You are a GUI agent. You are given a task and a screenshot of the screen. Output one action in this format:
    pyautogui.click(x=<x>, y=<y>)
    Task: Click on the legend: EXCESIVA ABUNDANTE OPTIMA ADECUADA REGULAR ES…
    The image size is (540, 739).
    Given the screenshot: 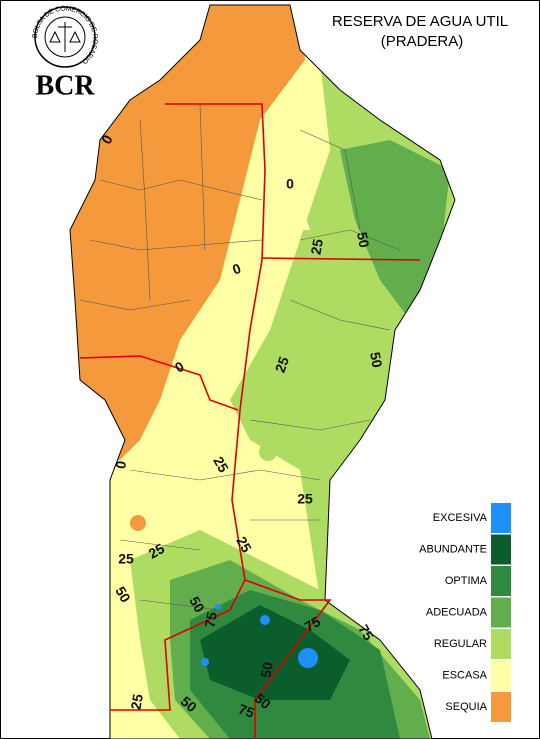 What is the action you would take?
    pyautogui.click(x=465, y=612)
    